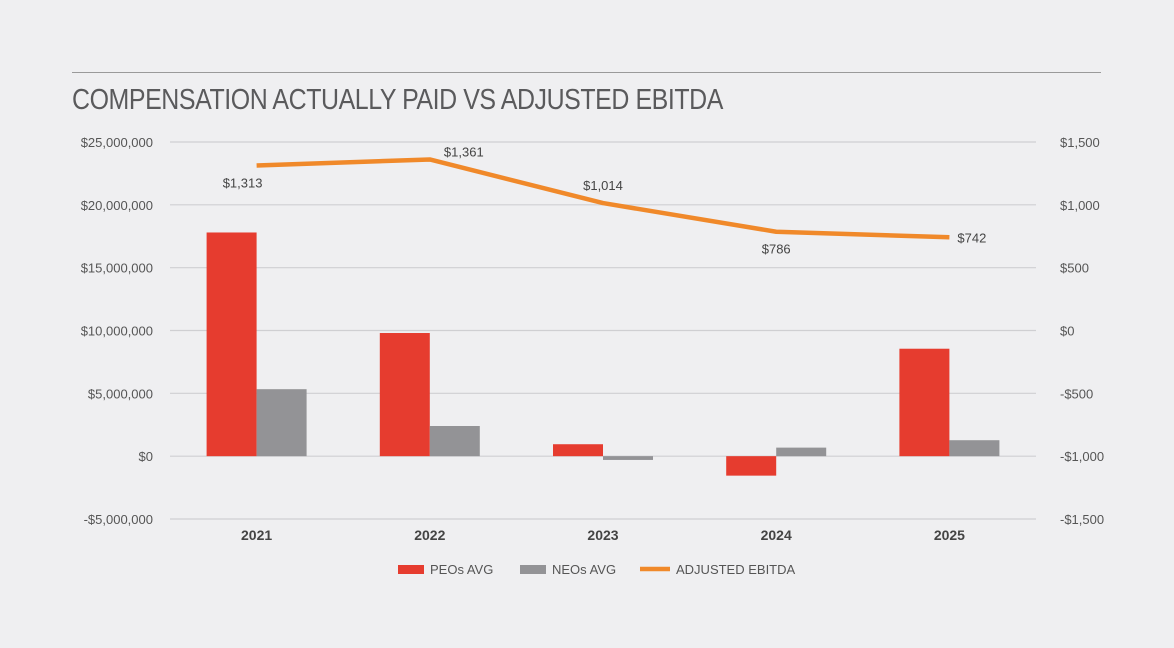 Image resolution: width=1174 pixels, height=648 pixels. Describe the element at coordinates (603, 185) in the screenshot. I see `data-label: $1,014` at that location.